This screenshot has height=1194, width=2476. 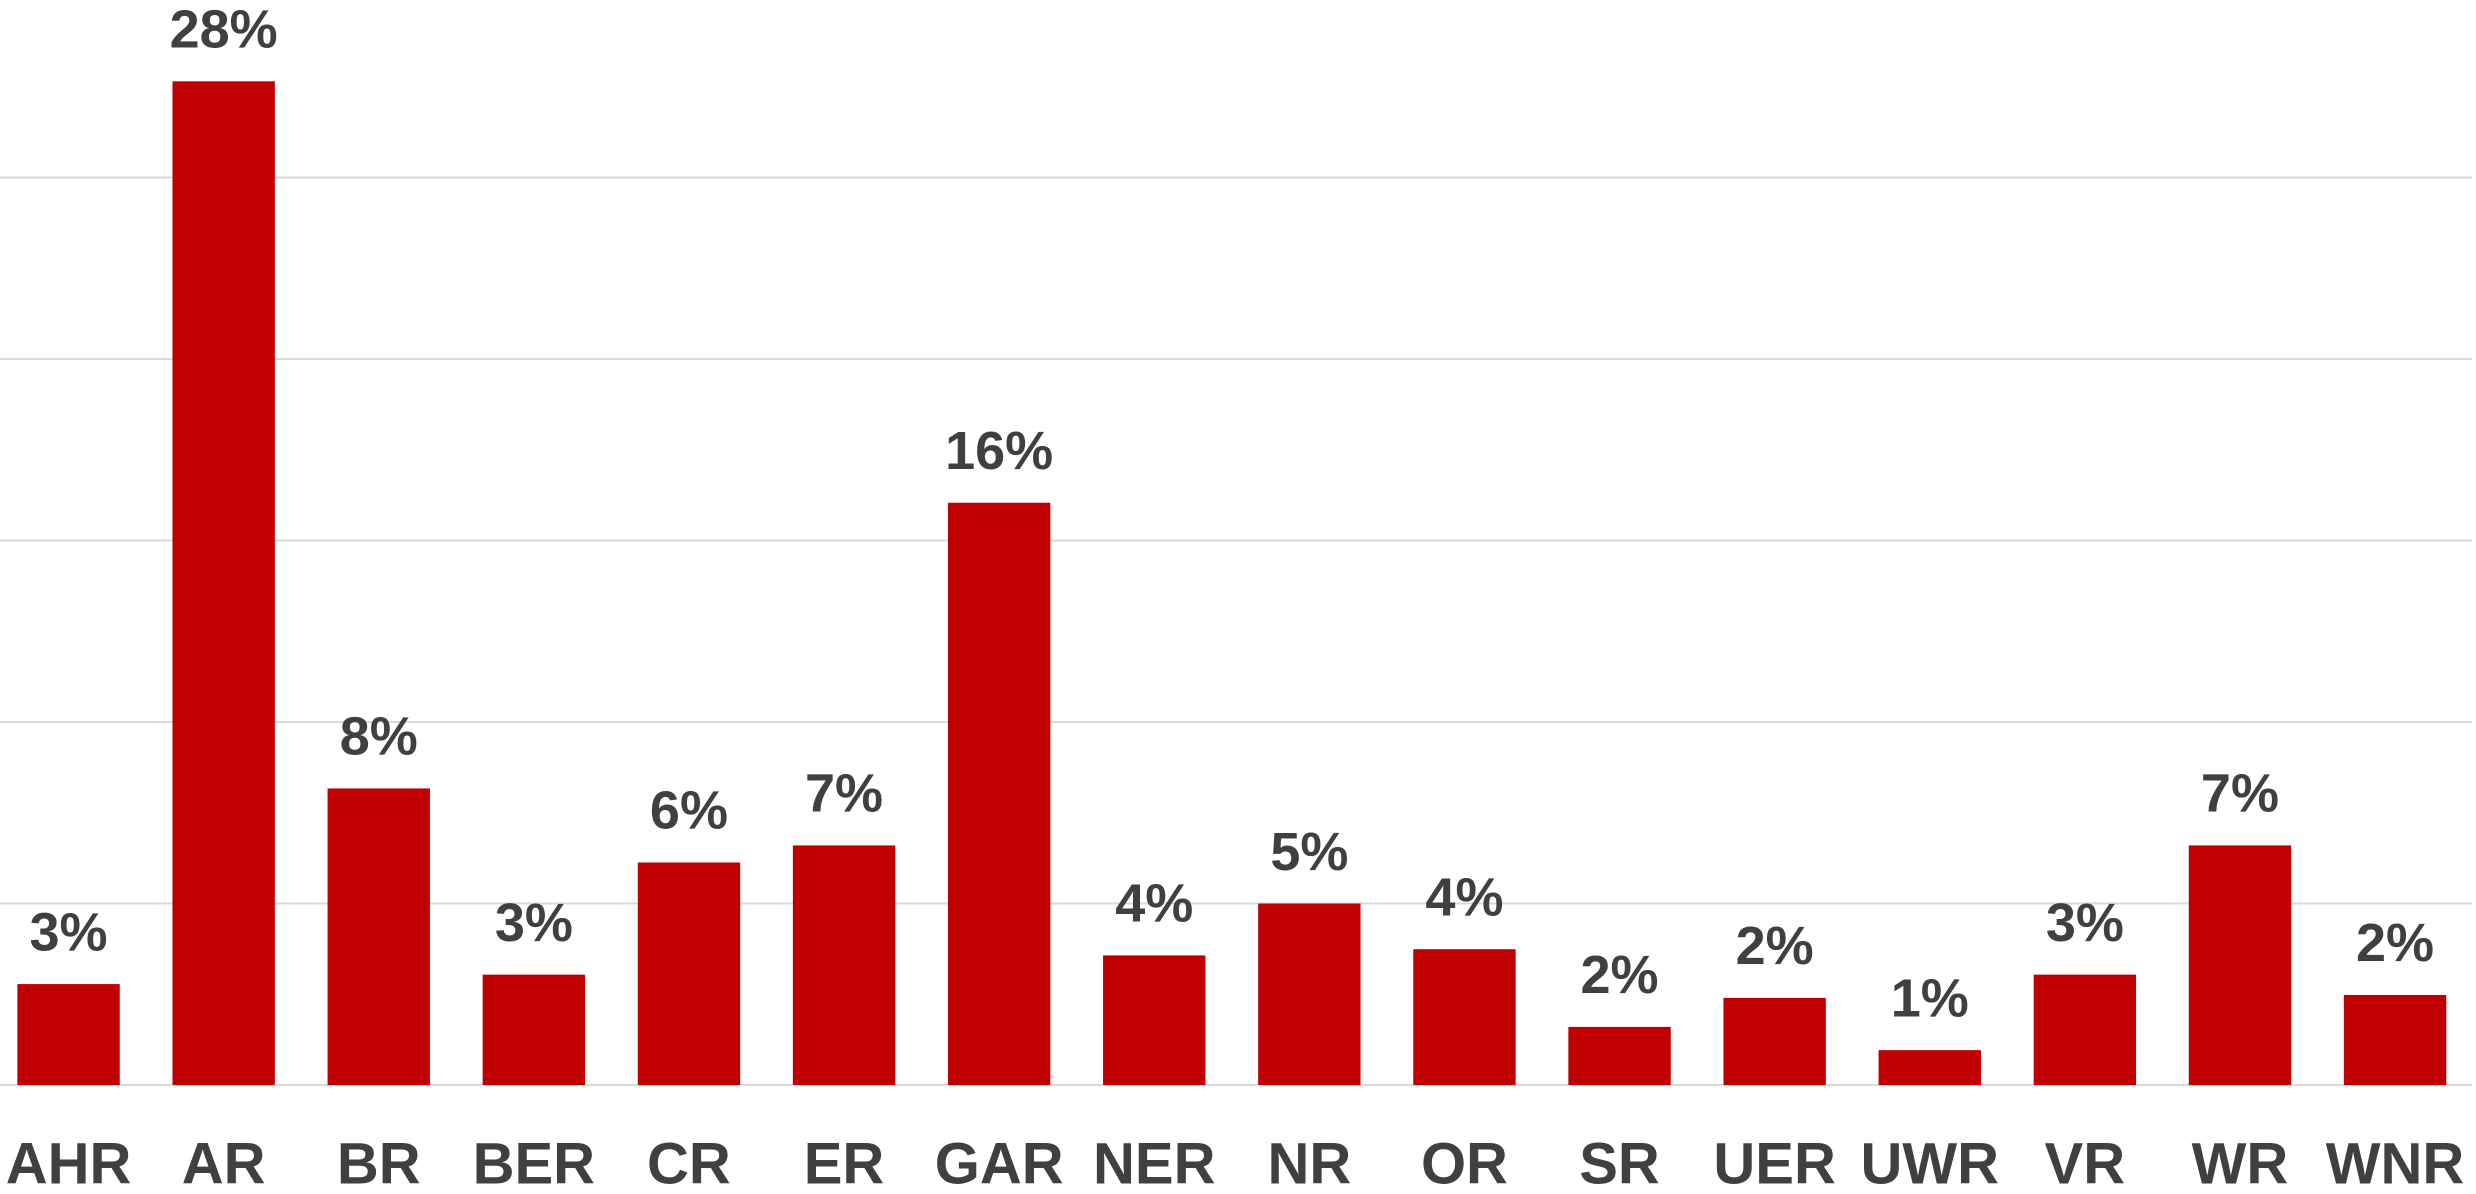 I want to click on data-label: 16%, so click(x=999, y=451).